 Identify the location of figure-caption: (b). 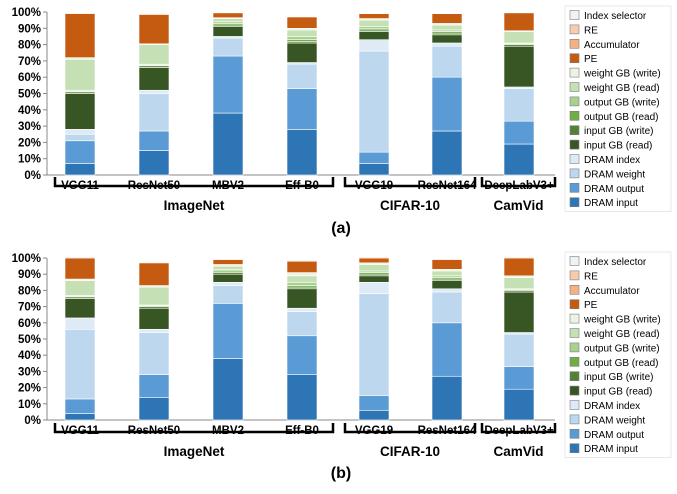
(341, 473).